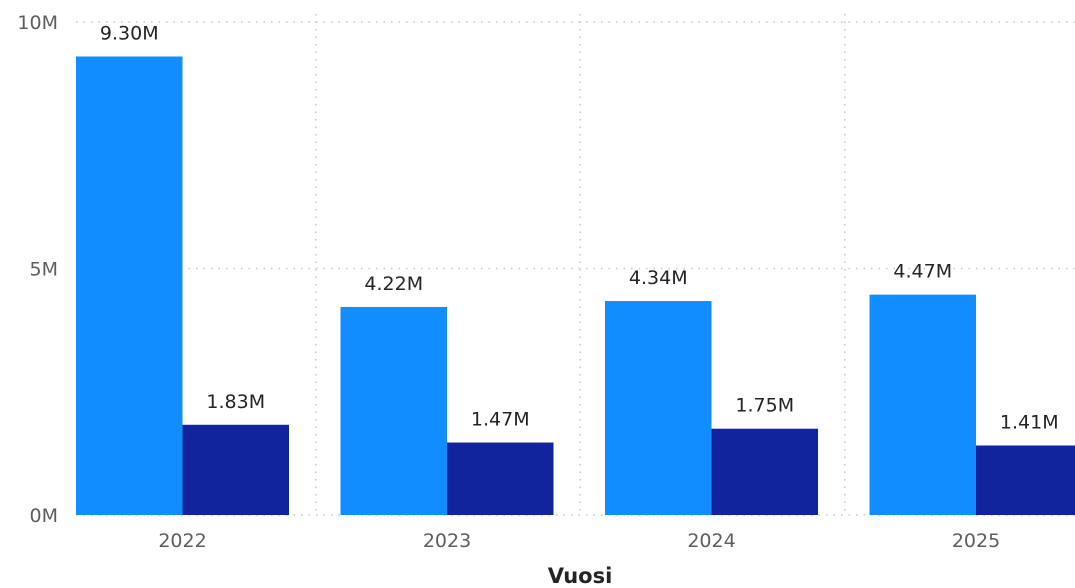 The image size is (1075, 588). Describe the element at coordinates (129, 34) in the screenshot. I see `data-label: 9.30M` at that location.